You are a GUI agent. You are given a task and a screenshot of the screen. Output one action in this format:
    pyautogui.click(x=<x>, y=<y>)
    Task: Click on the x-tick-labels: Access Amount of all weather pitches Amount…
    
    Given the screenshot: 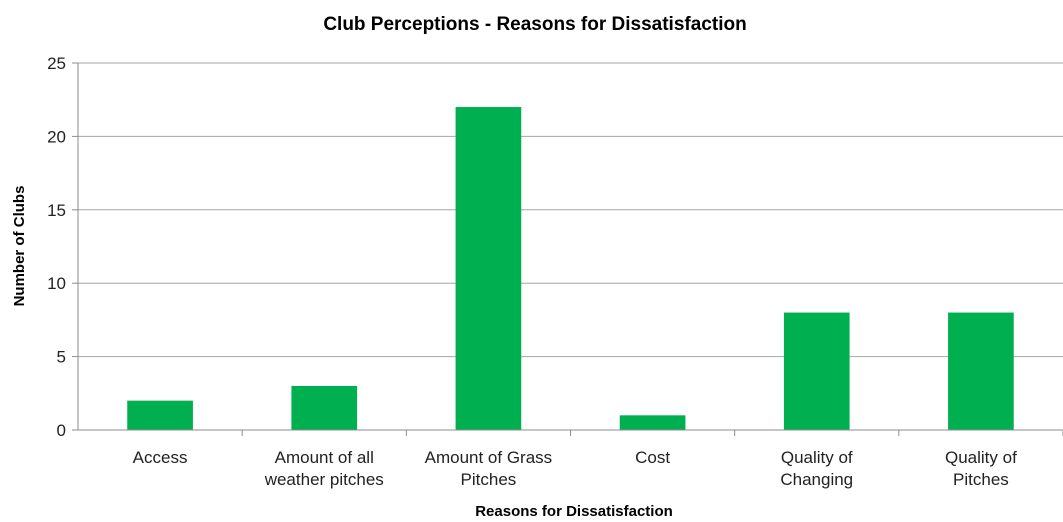 What is the action you would take?
    pyautogui.click(x=575, y=468)
    